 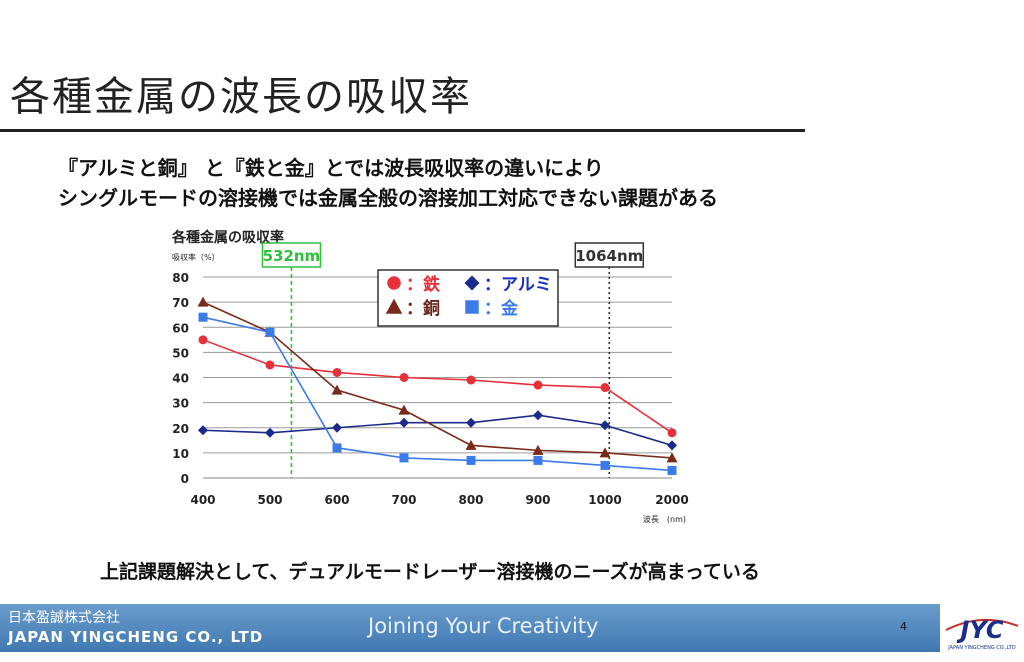 I want to click on y-tick-label: 20, so click(x=180, y=429).